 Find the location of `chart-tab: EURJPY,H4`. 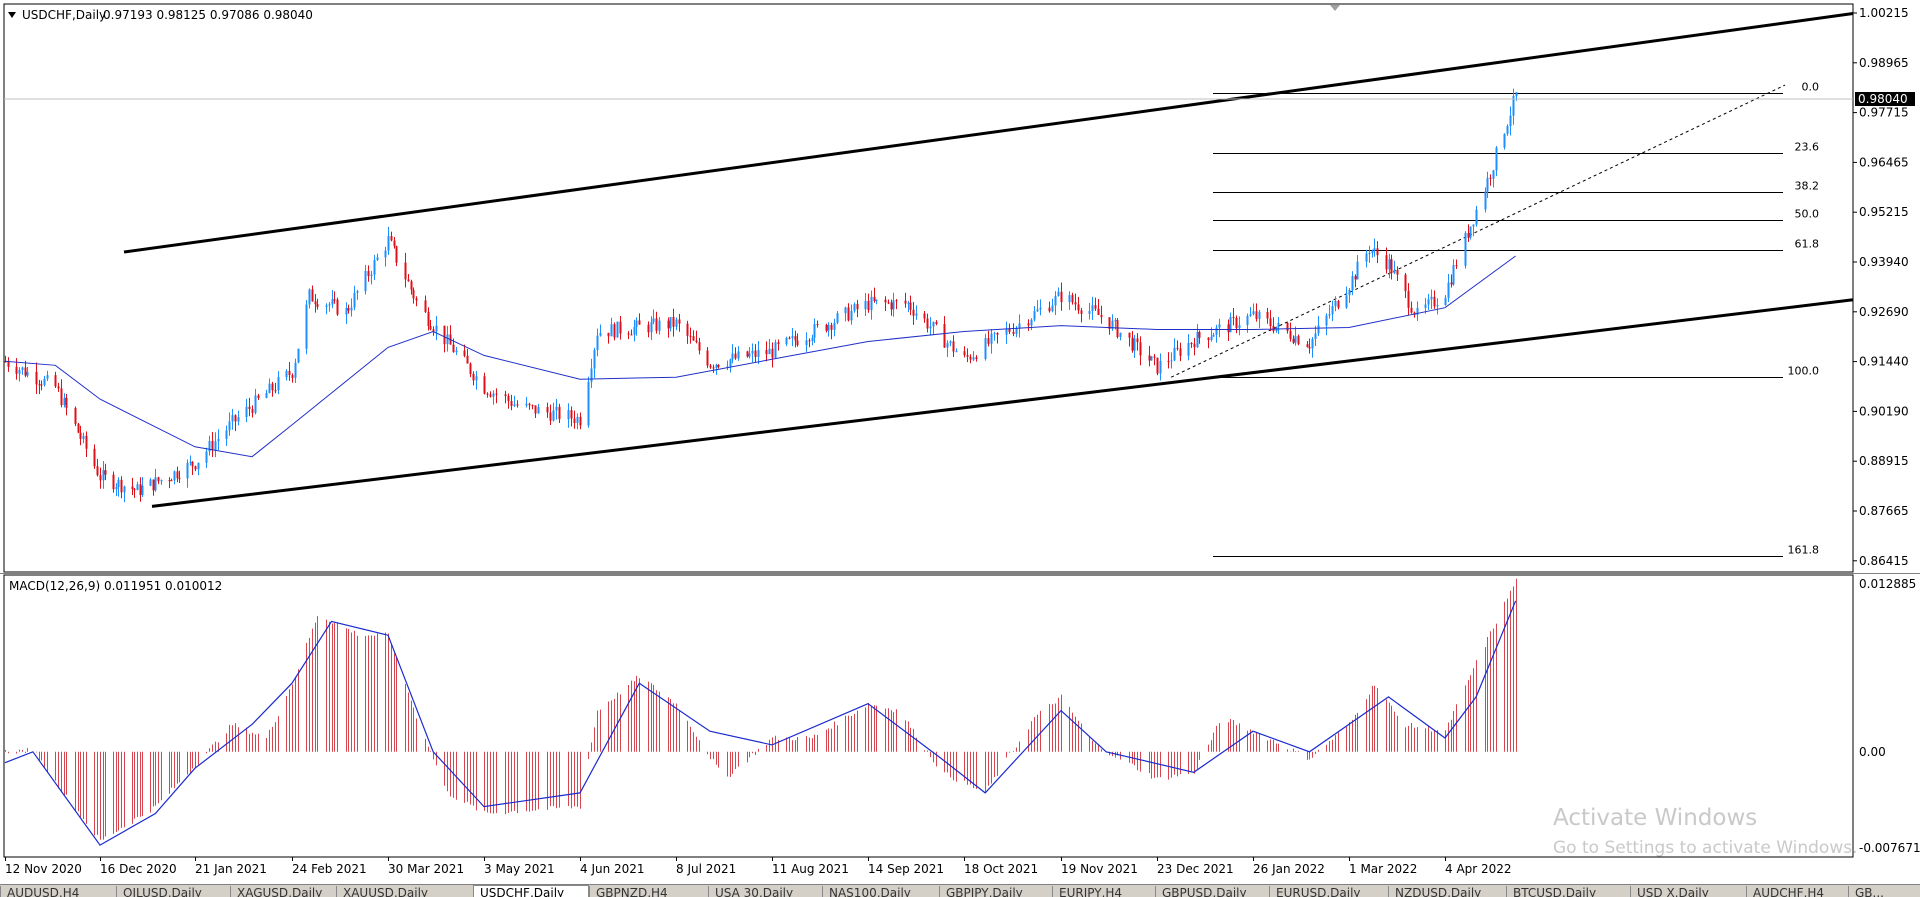

chart-tab: EURJPY,H4 is located at coordinates (1103, 891).